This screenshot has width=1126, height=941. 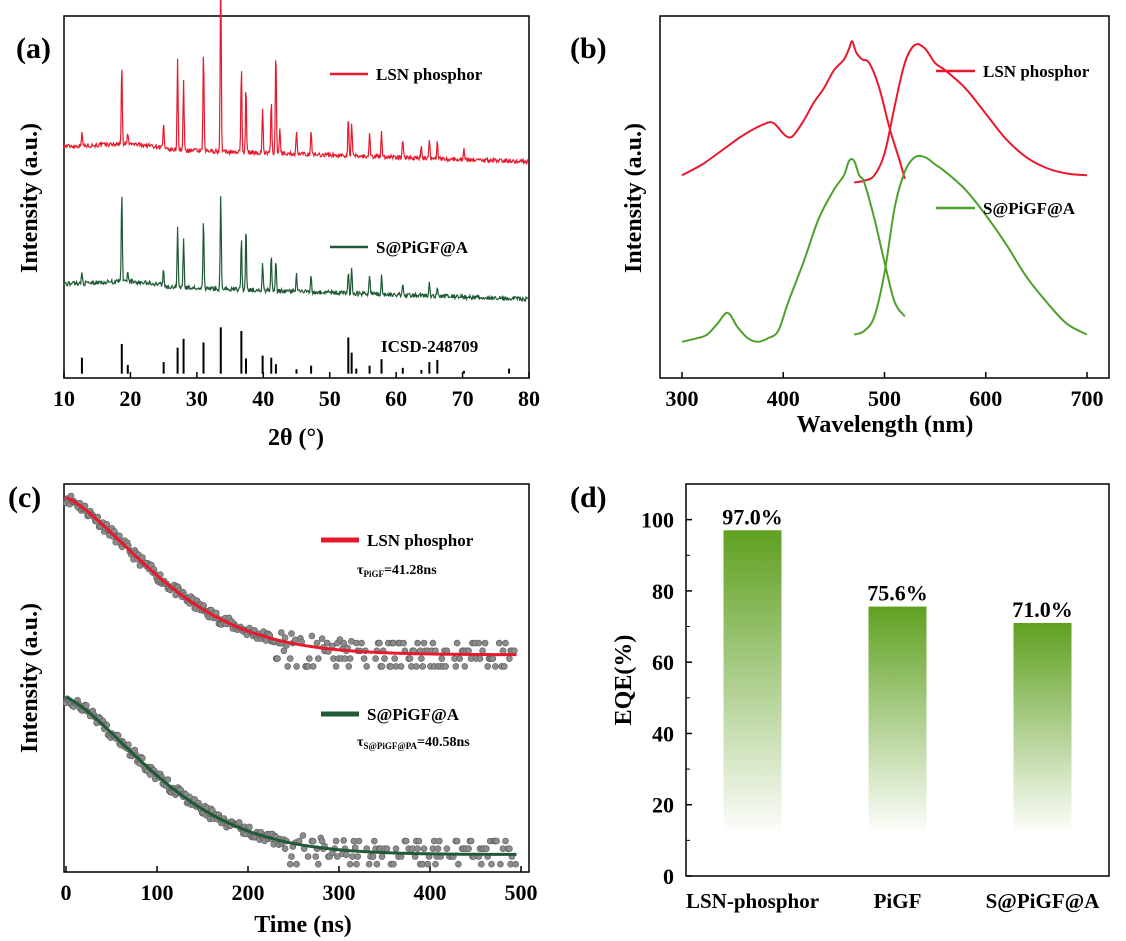 I want to click on panel-c-x-tick-label: 300, so click(x=339, y=892).